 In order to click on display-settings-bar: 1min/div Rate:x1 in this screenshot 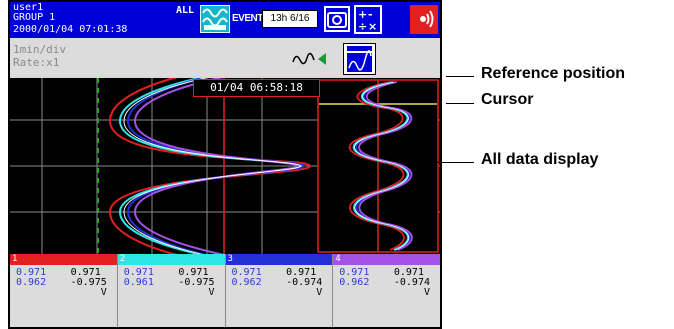, I will do `click(225, 57)`.